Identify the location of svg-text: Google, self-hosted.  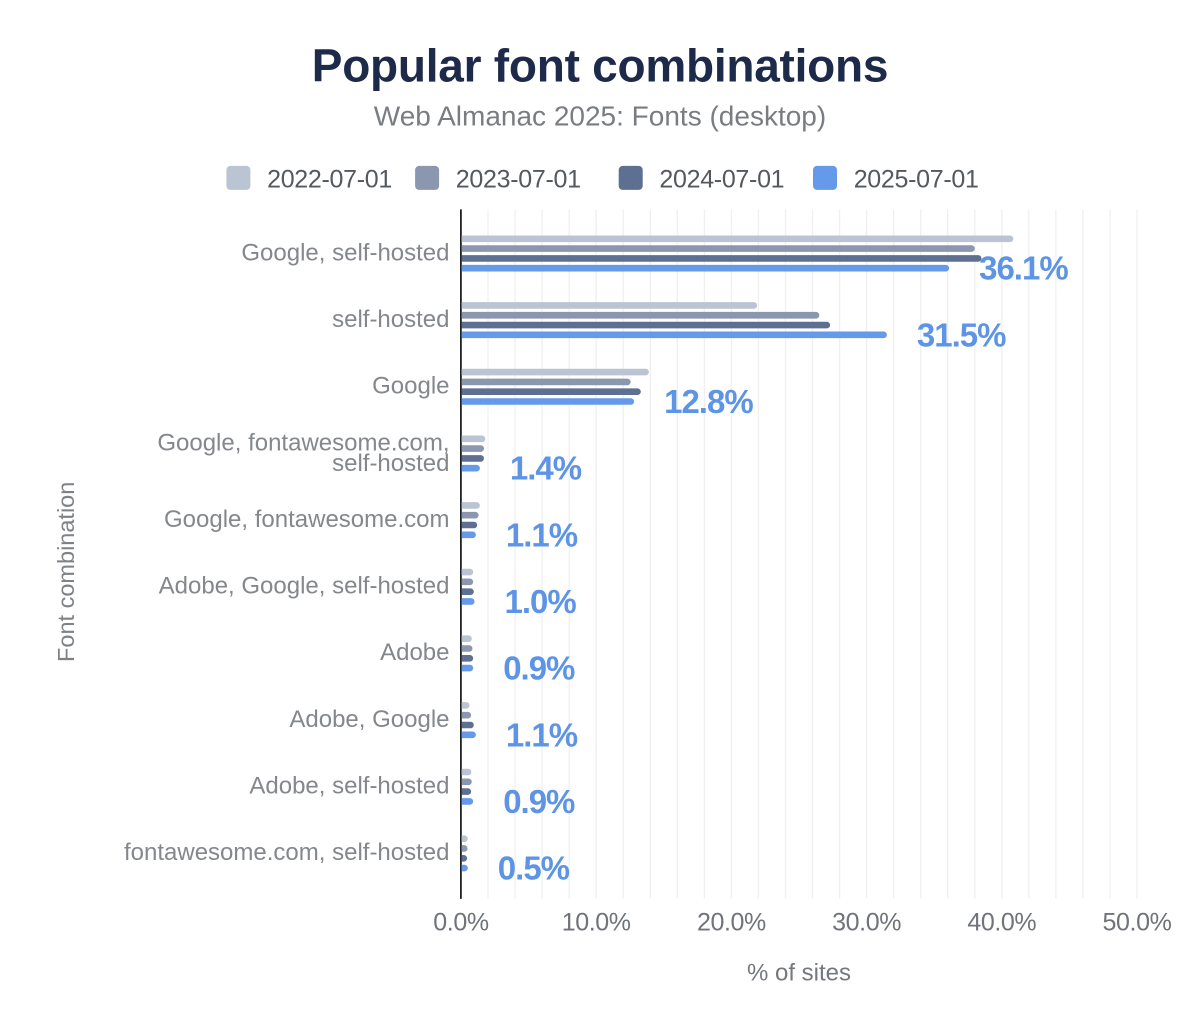
(345, 252).